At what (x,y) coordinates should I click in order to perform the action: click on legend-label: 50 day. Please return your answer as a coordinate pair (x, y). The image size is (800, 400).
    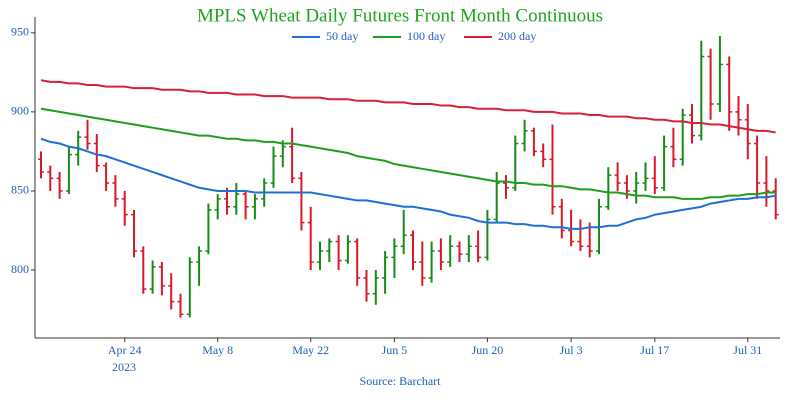
    Looking at the image, I should click on (342, 36).